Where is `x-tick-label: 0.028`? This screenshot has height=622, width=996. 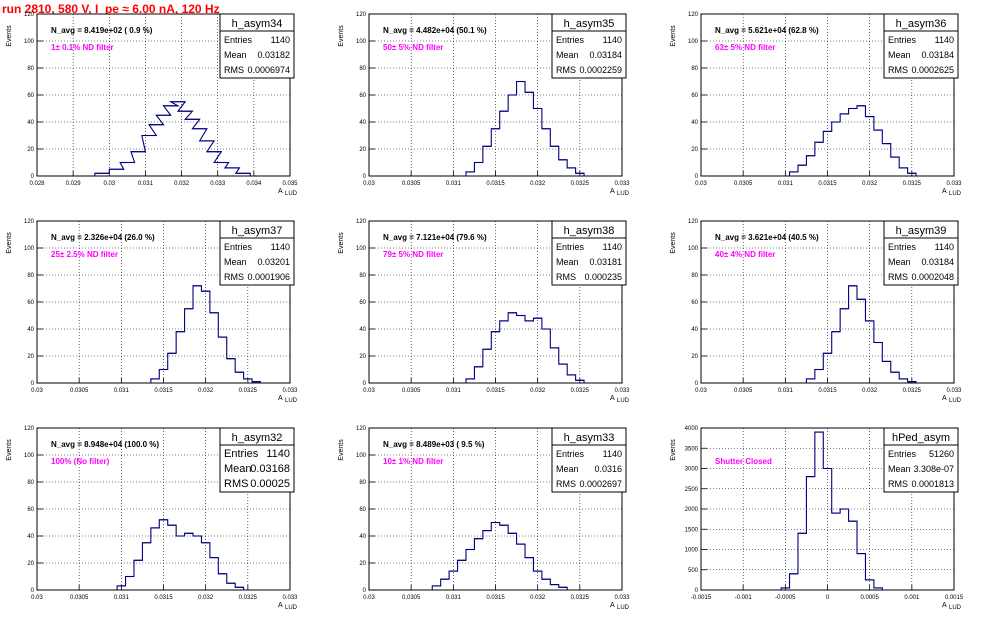
x-tick-label: 0.028 is located at coordinates (37, 184).